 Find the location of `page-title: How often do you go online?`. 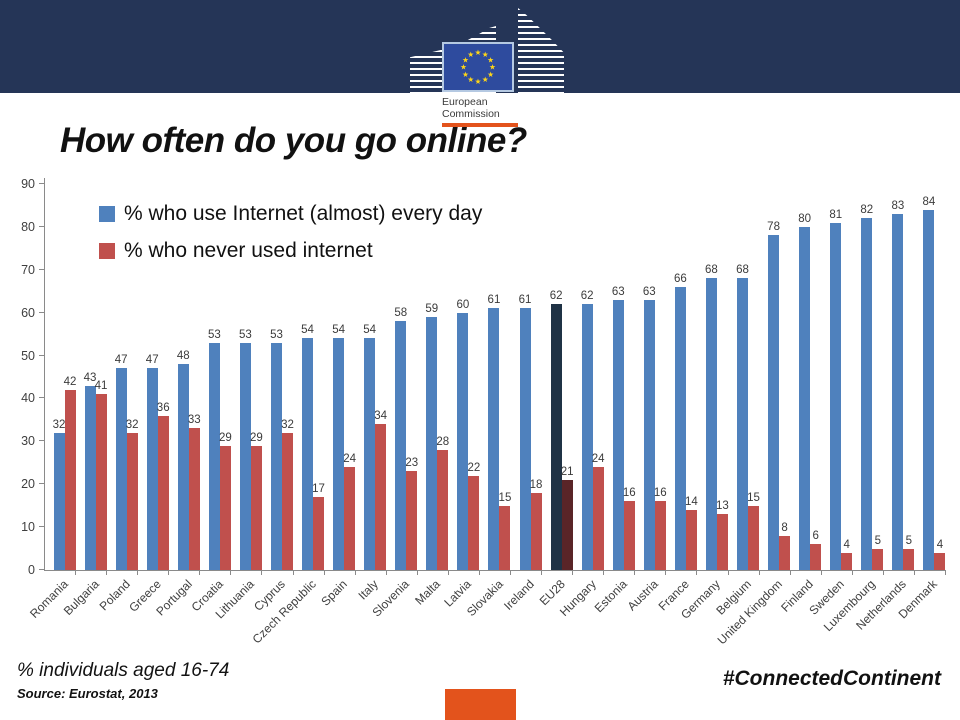

page-title: How often do you go online? is located at coordinates (293, 140).